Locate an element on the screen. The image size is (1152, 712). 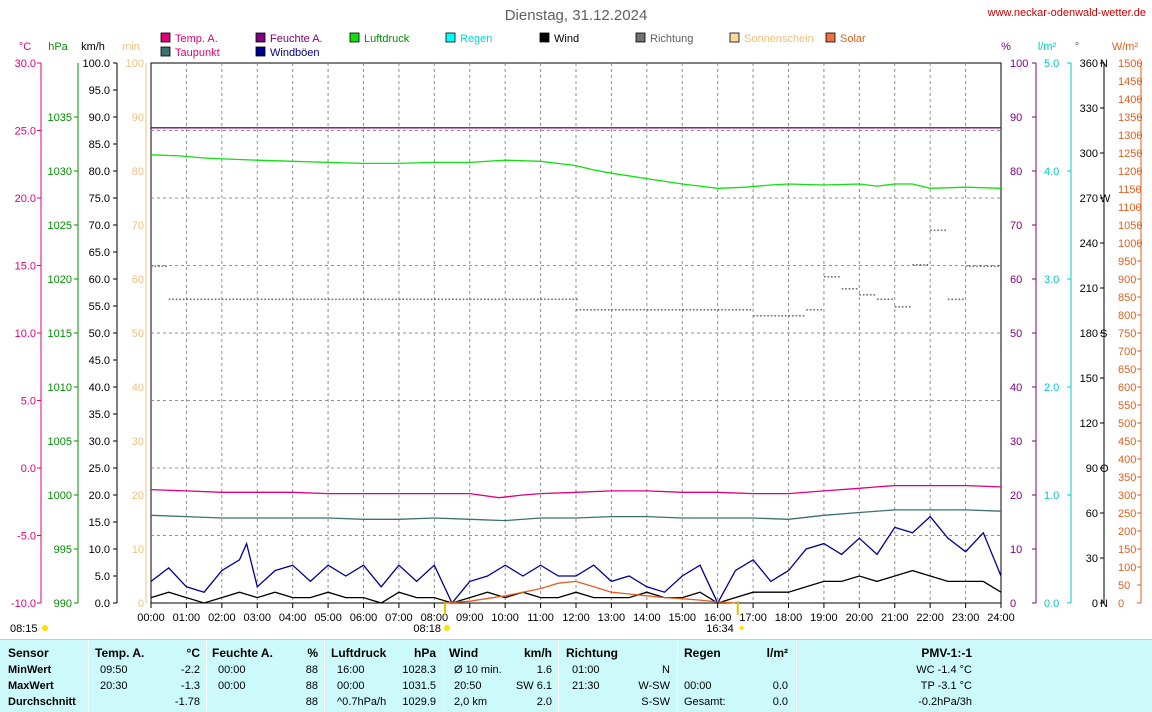
wind-tick: 5.0 is located at coordinates (102, 577).